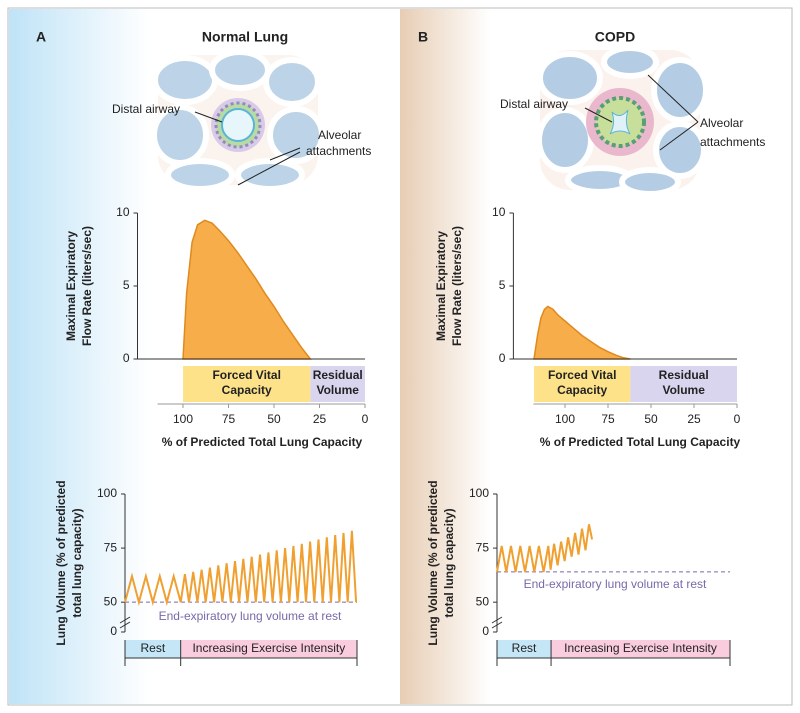 The width and height of the screenshot is (800, 713). What do you see at coordinates (622, 121) in the screenshot?
I see `copd-illustration` at bounding box center [622, 121].